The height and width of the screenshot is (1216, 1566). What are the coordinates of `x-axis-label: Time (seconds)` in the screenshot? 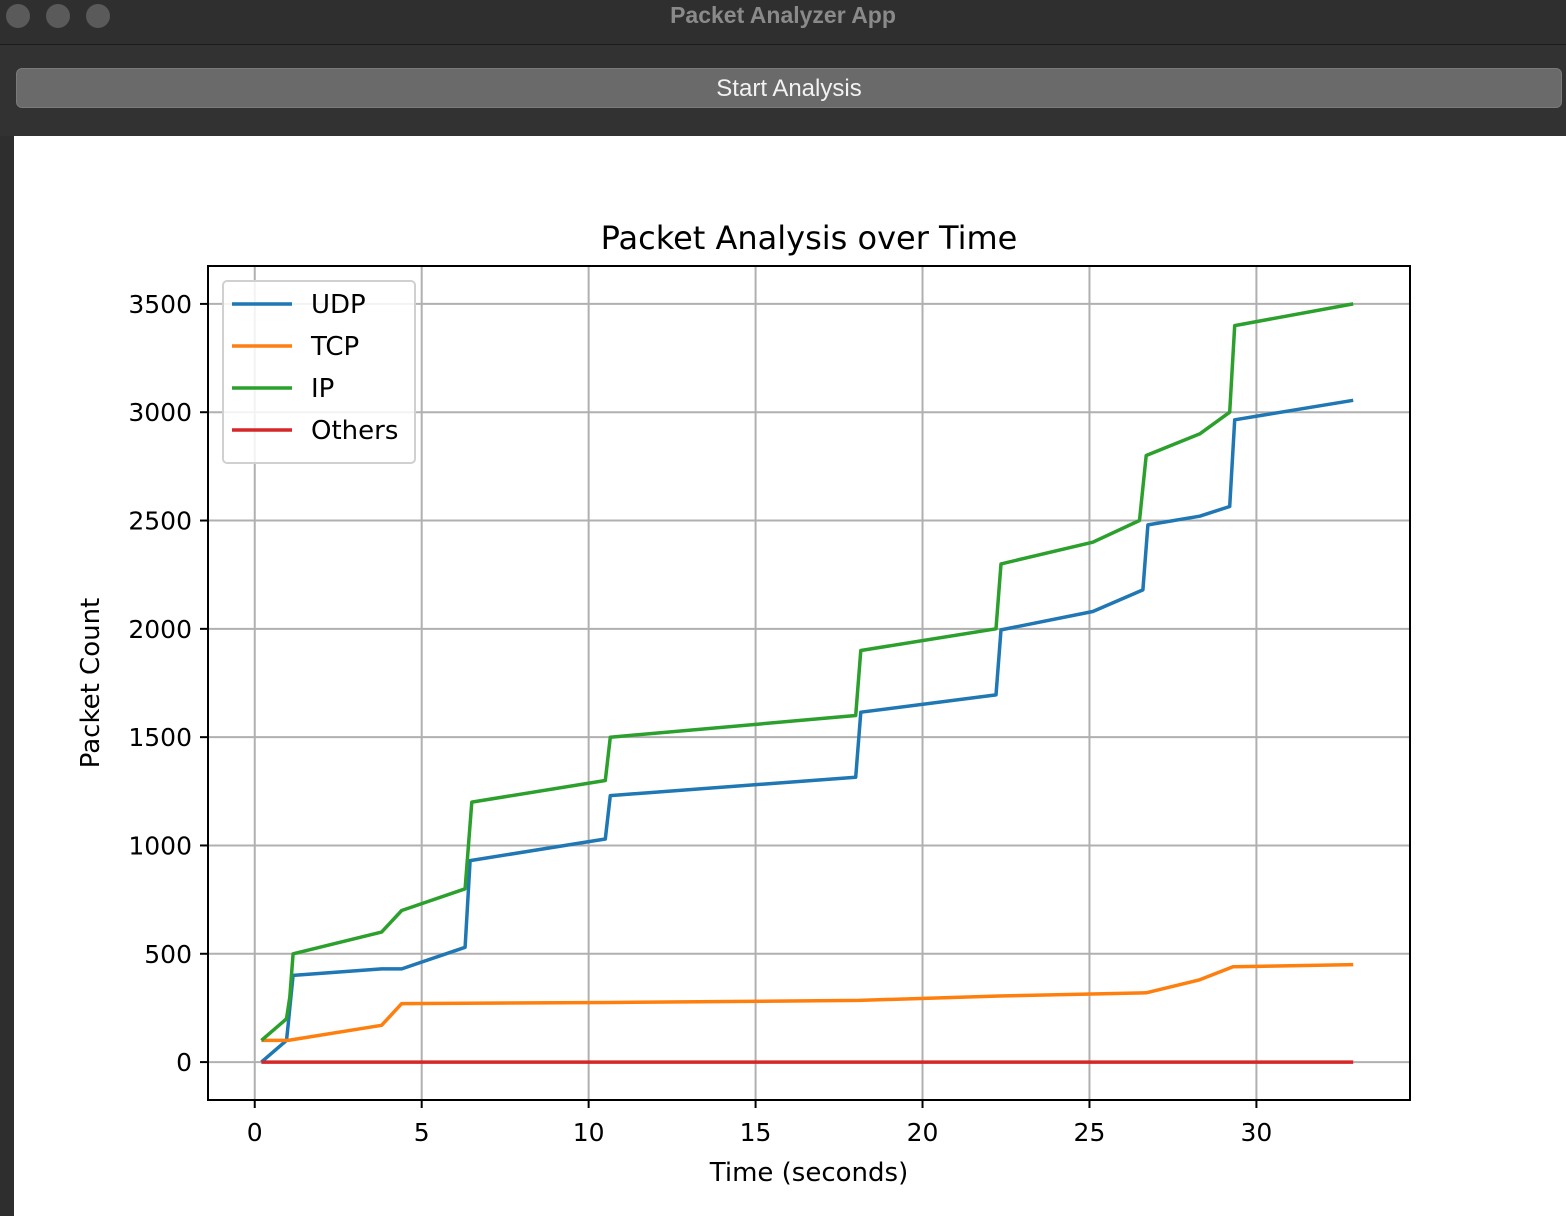 It's located at (808, 1173).